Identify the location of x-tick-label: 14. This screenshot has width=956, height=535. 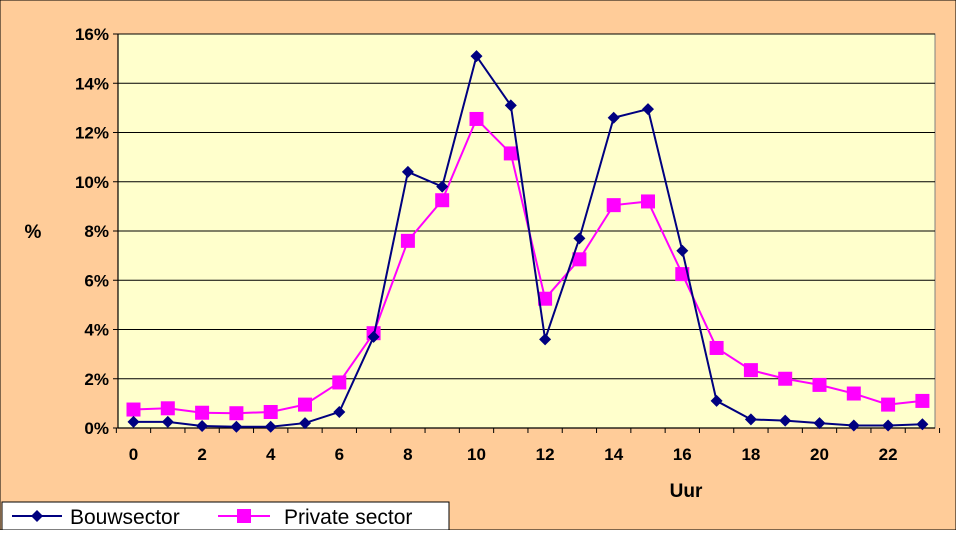
(613, 454).